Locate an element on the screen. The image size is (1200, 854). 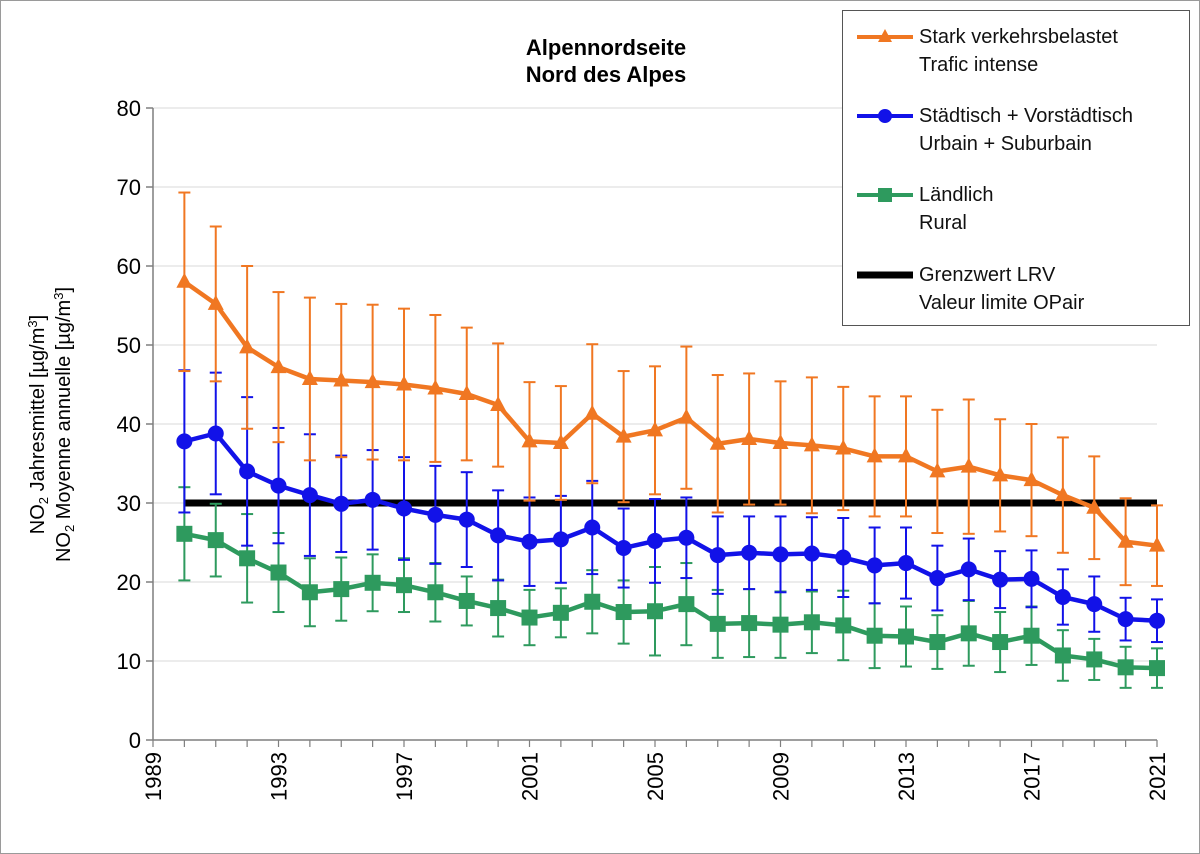
chart-title-line: Nord des Alpes is located at coordinates (606, 74).